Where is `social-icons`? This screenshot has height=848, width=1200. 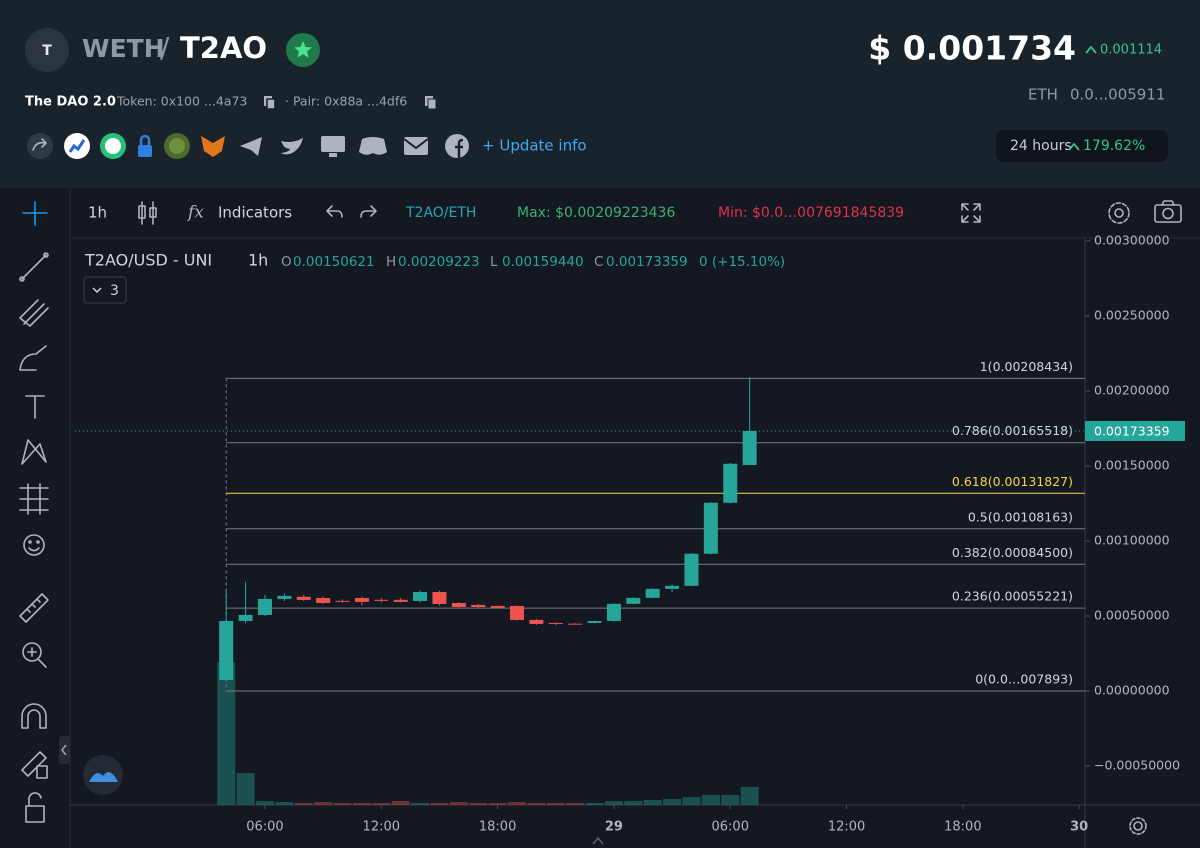
social-icons is located at coordinates (248, 146).